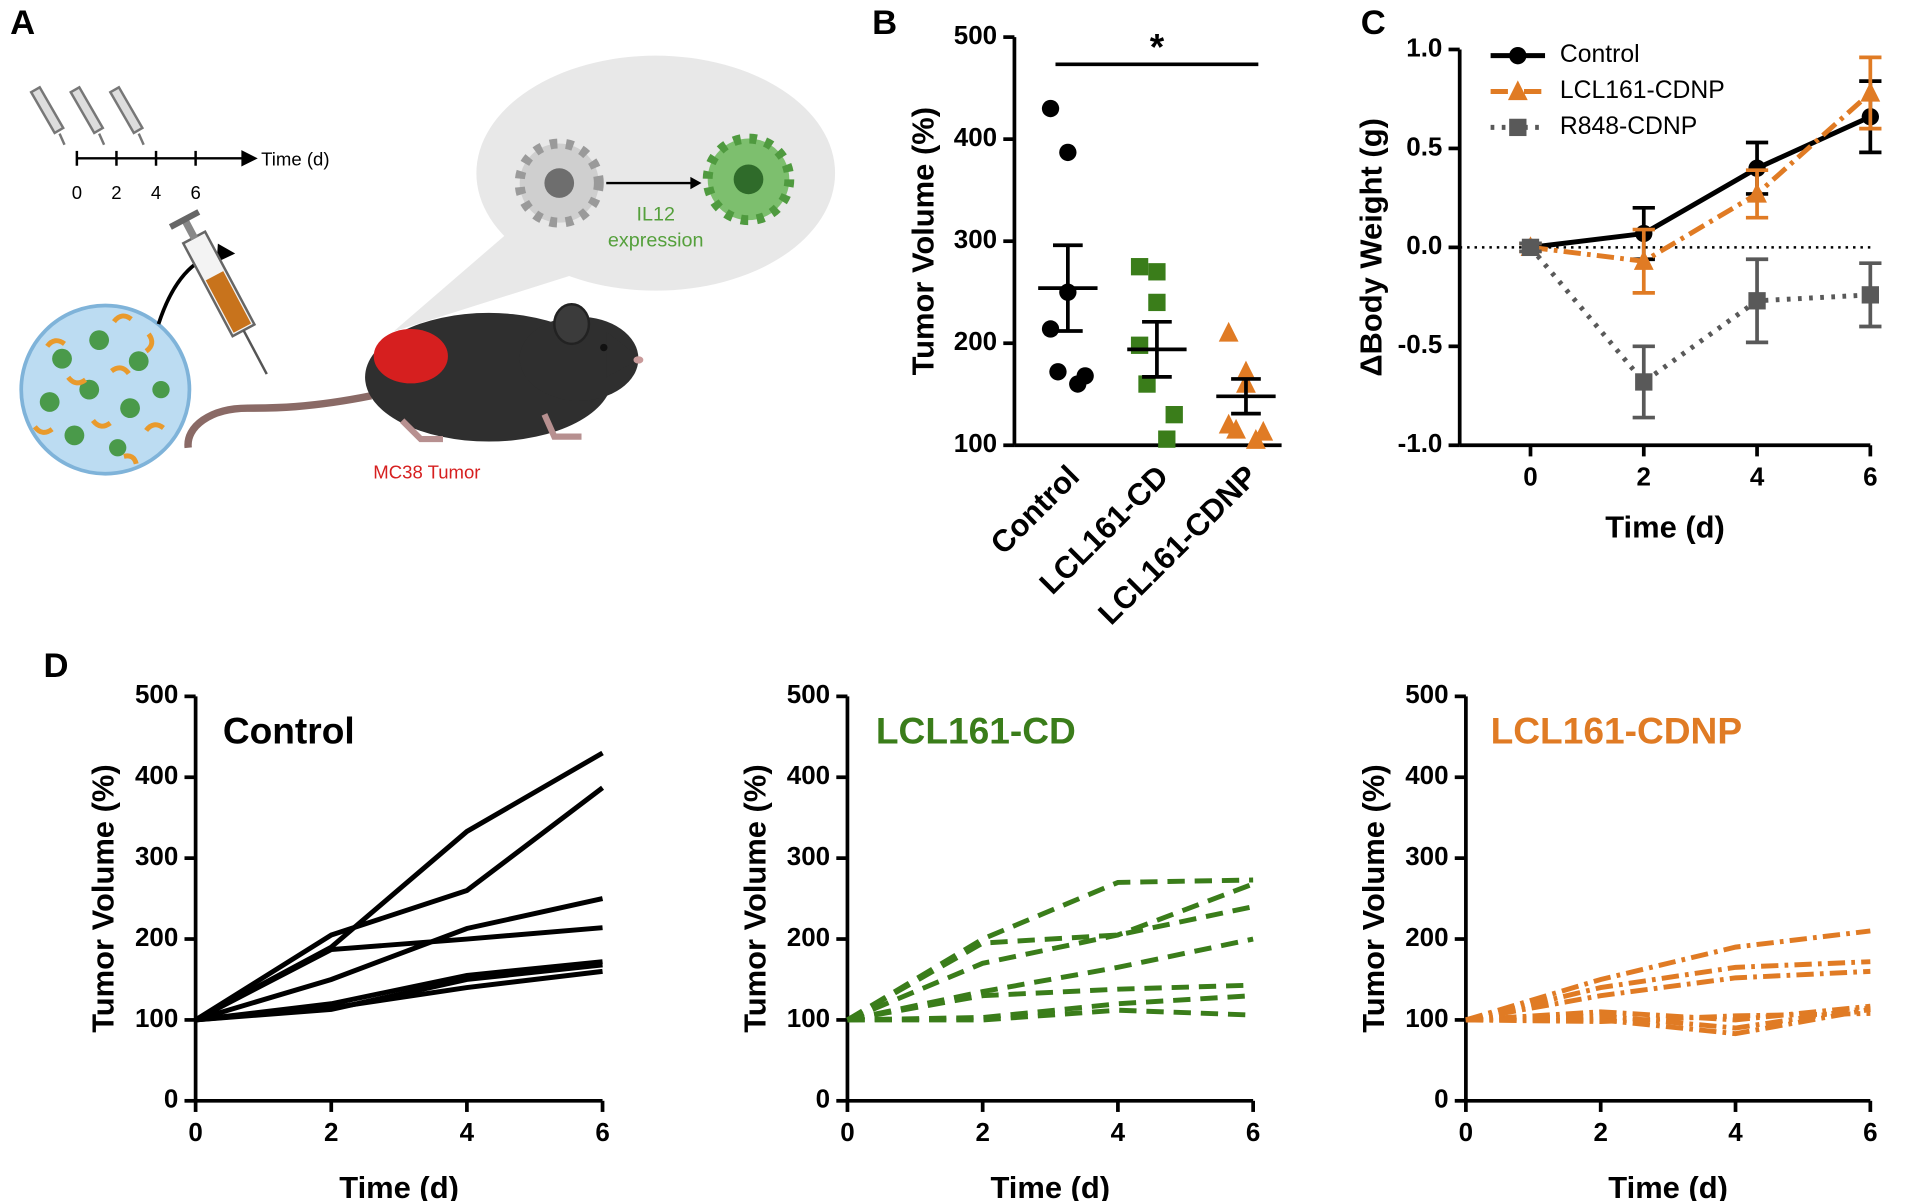  What do you see at coordinates (614, 193) in the screenshot?
I see `bubble` at bounding box center [614, 193].